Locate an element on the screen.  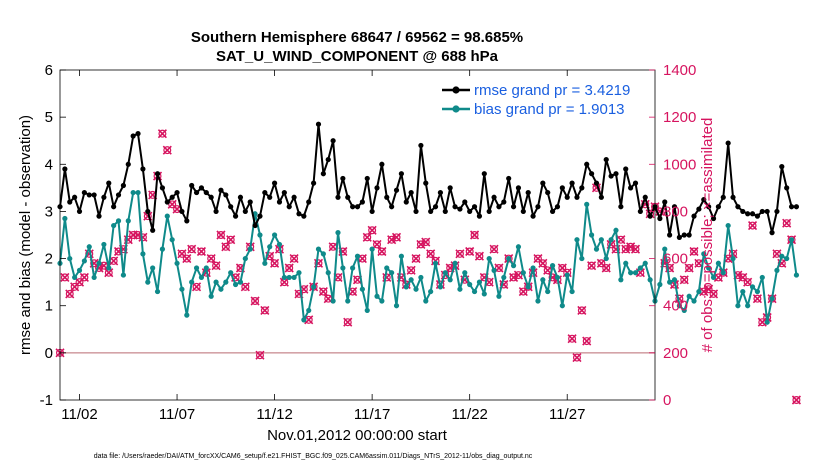
y-tick-label-right: 200 is located at coordinates (675, 353).